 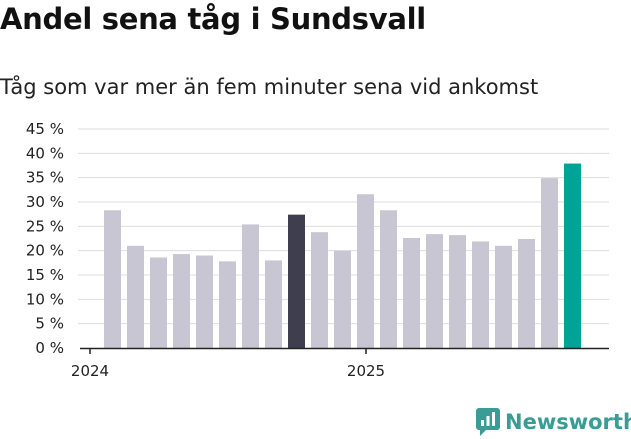 What do you see at coordinates (45, 178) in the screenshot?
I see `y-tick-label: 35 %` at bounding box center [45, 178].